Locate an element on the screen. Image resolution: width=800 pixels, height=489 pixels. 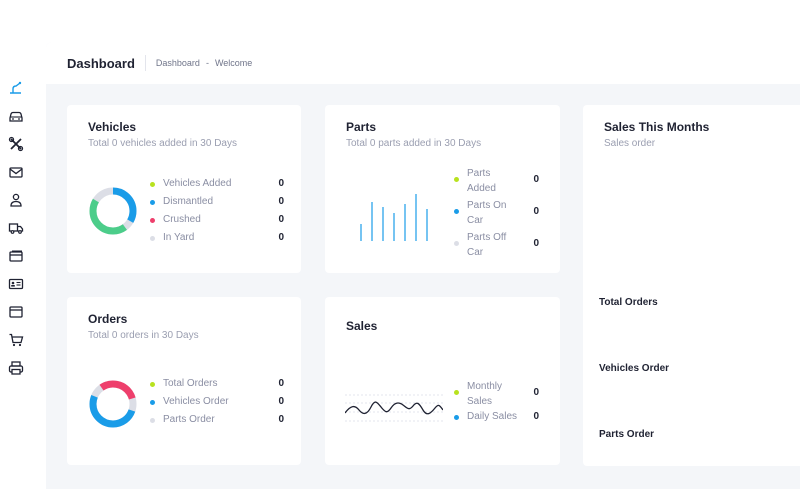
legend-item: Vehicles Added 0 is located at coordinates (217, 186).